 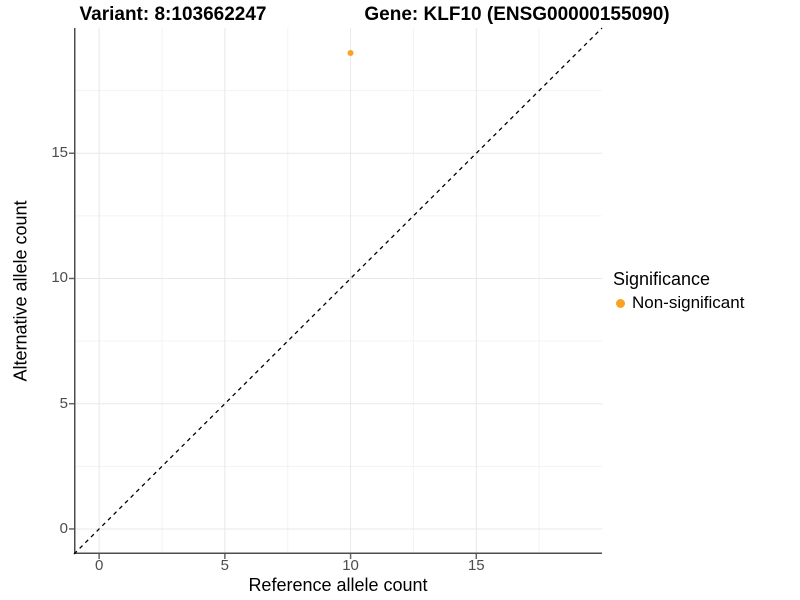 I want to click on gene-title: Gene: KLF10 (ENSG00000155090), so click(x=517, y=14).